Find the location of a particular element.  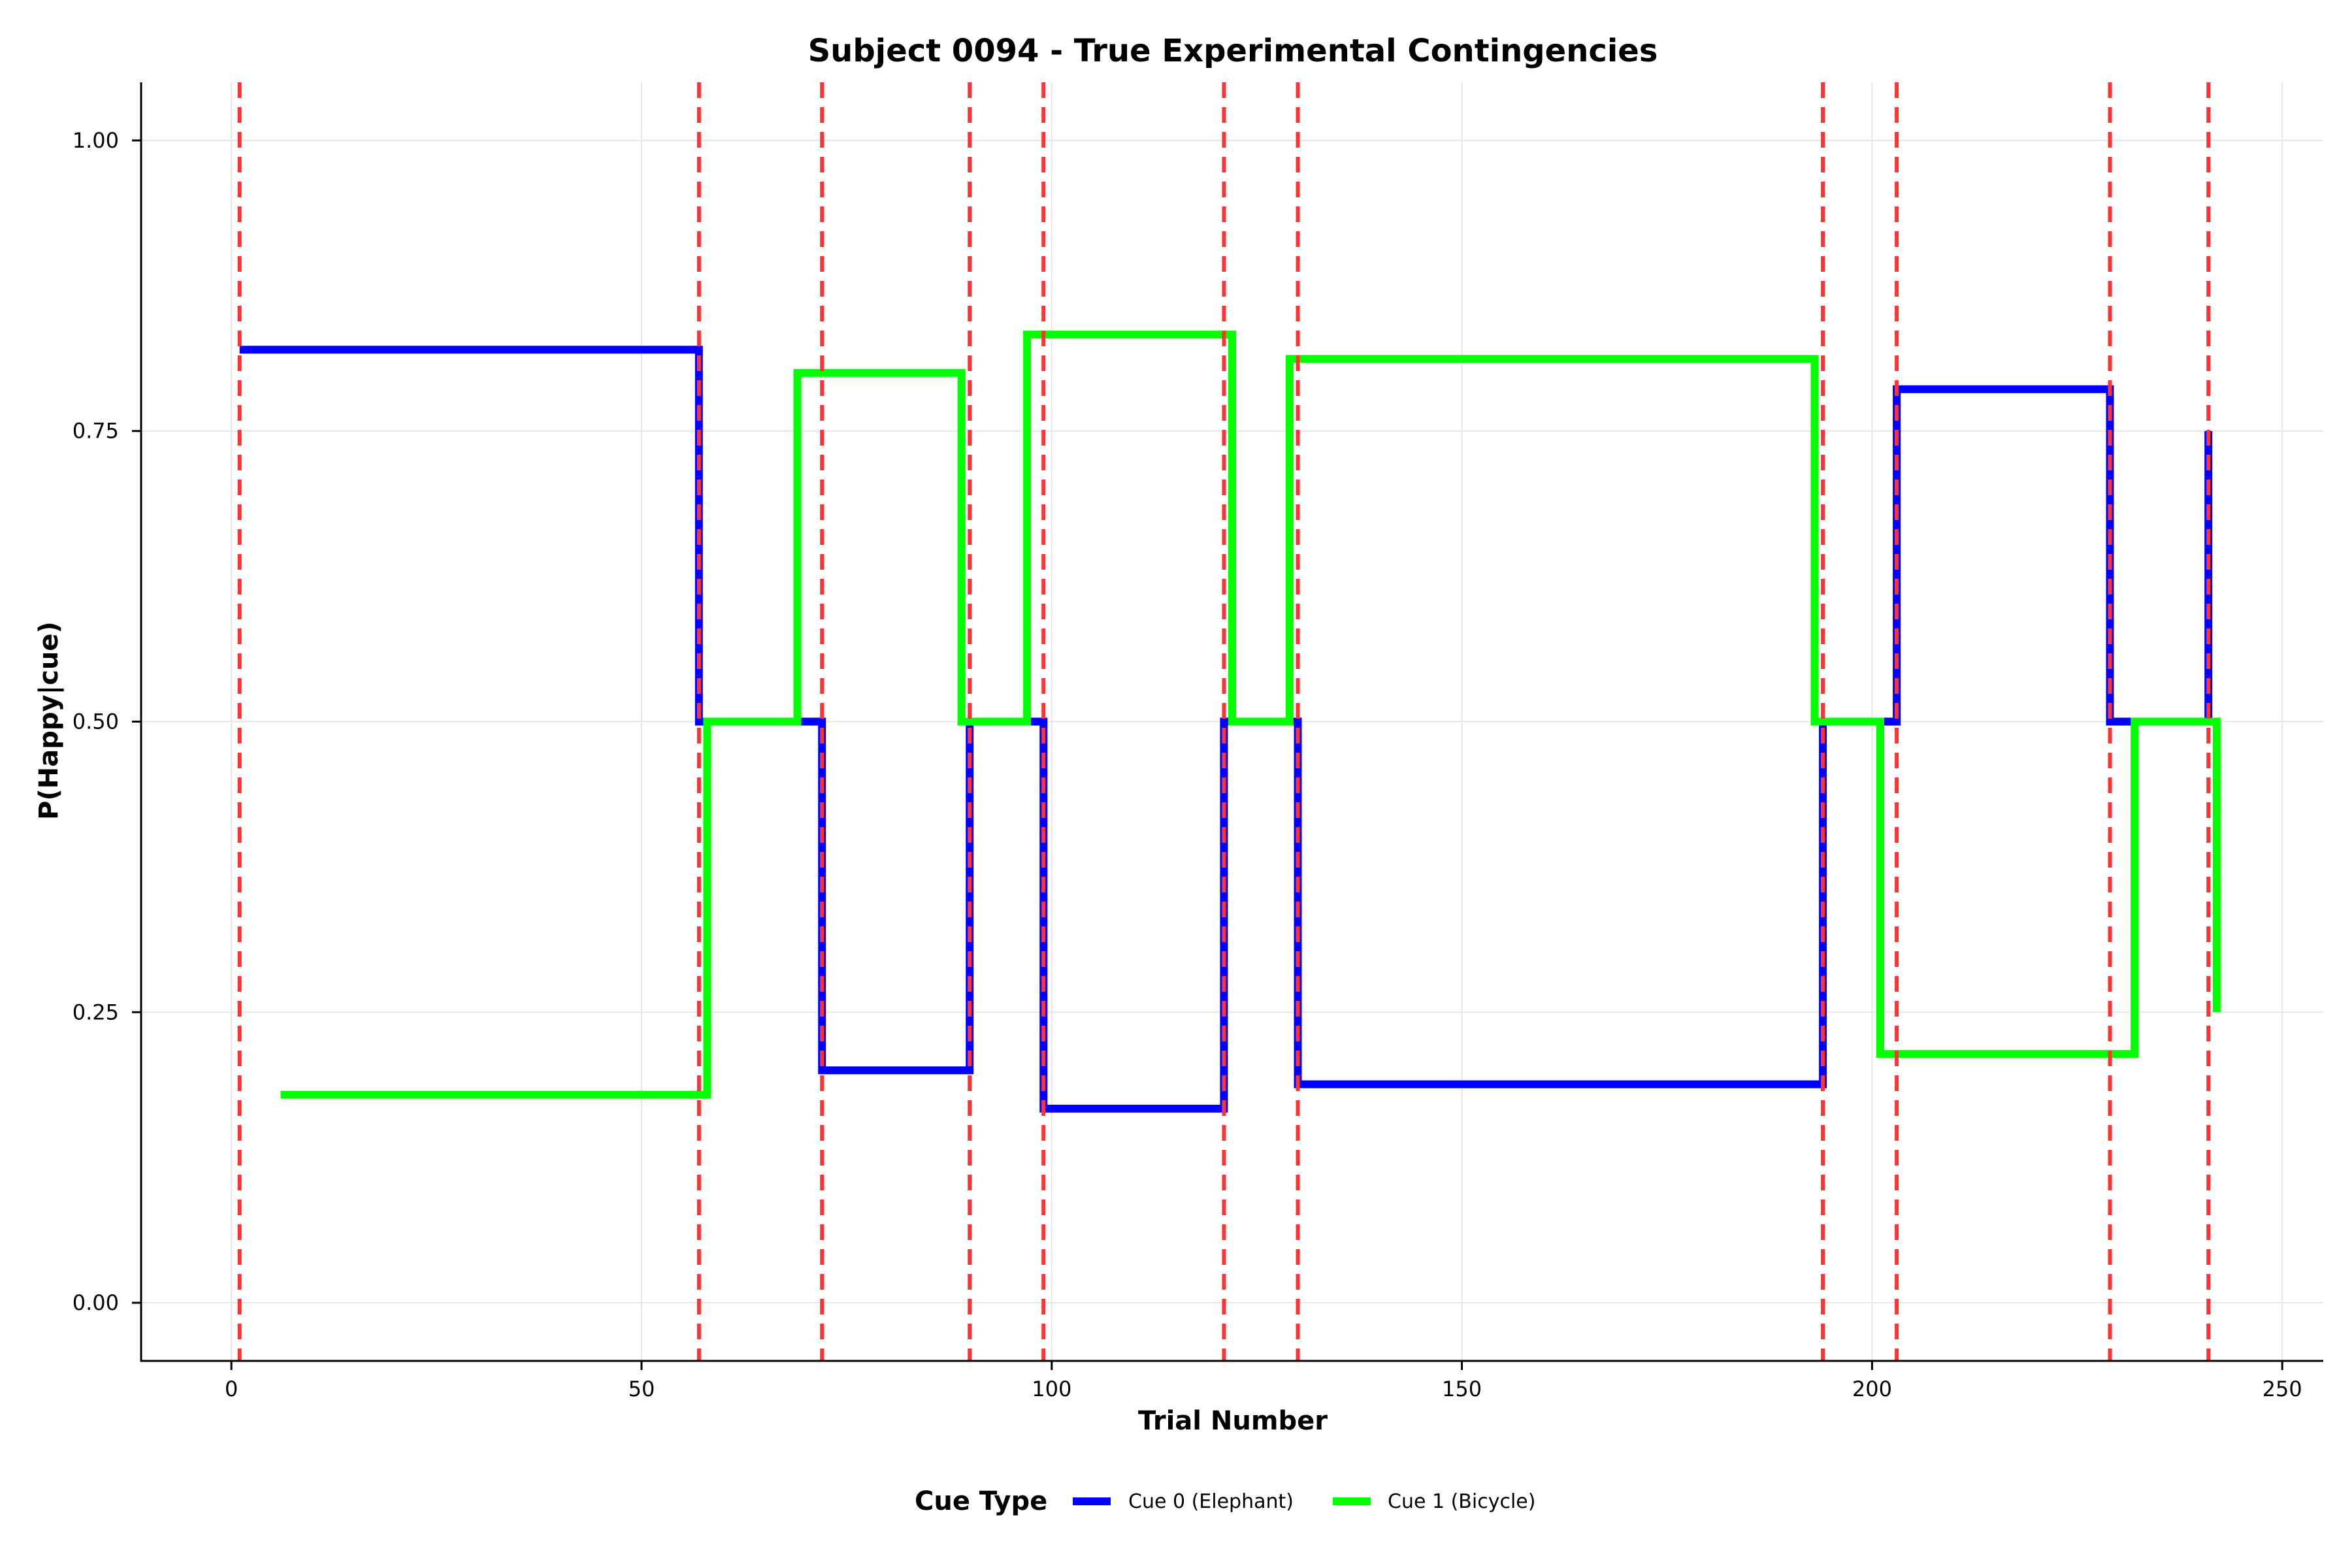

x-tick-label: 200 is located at coordinates (1872, 1389).